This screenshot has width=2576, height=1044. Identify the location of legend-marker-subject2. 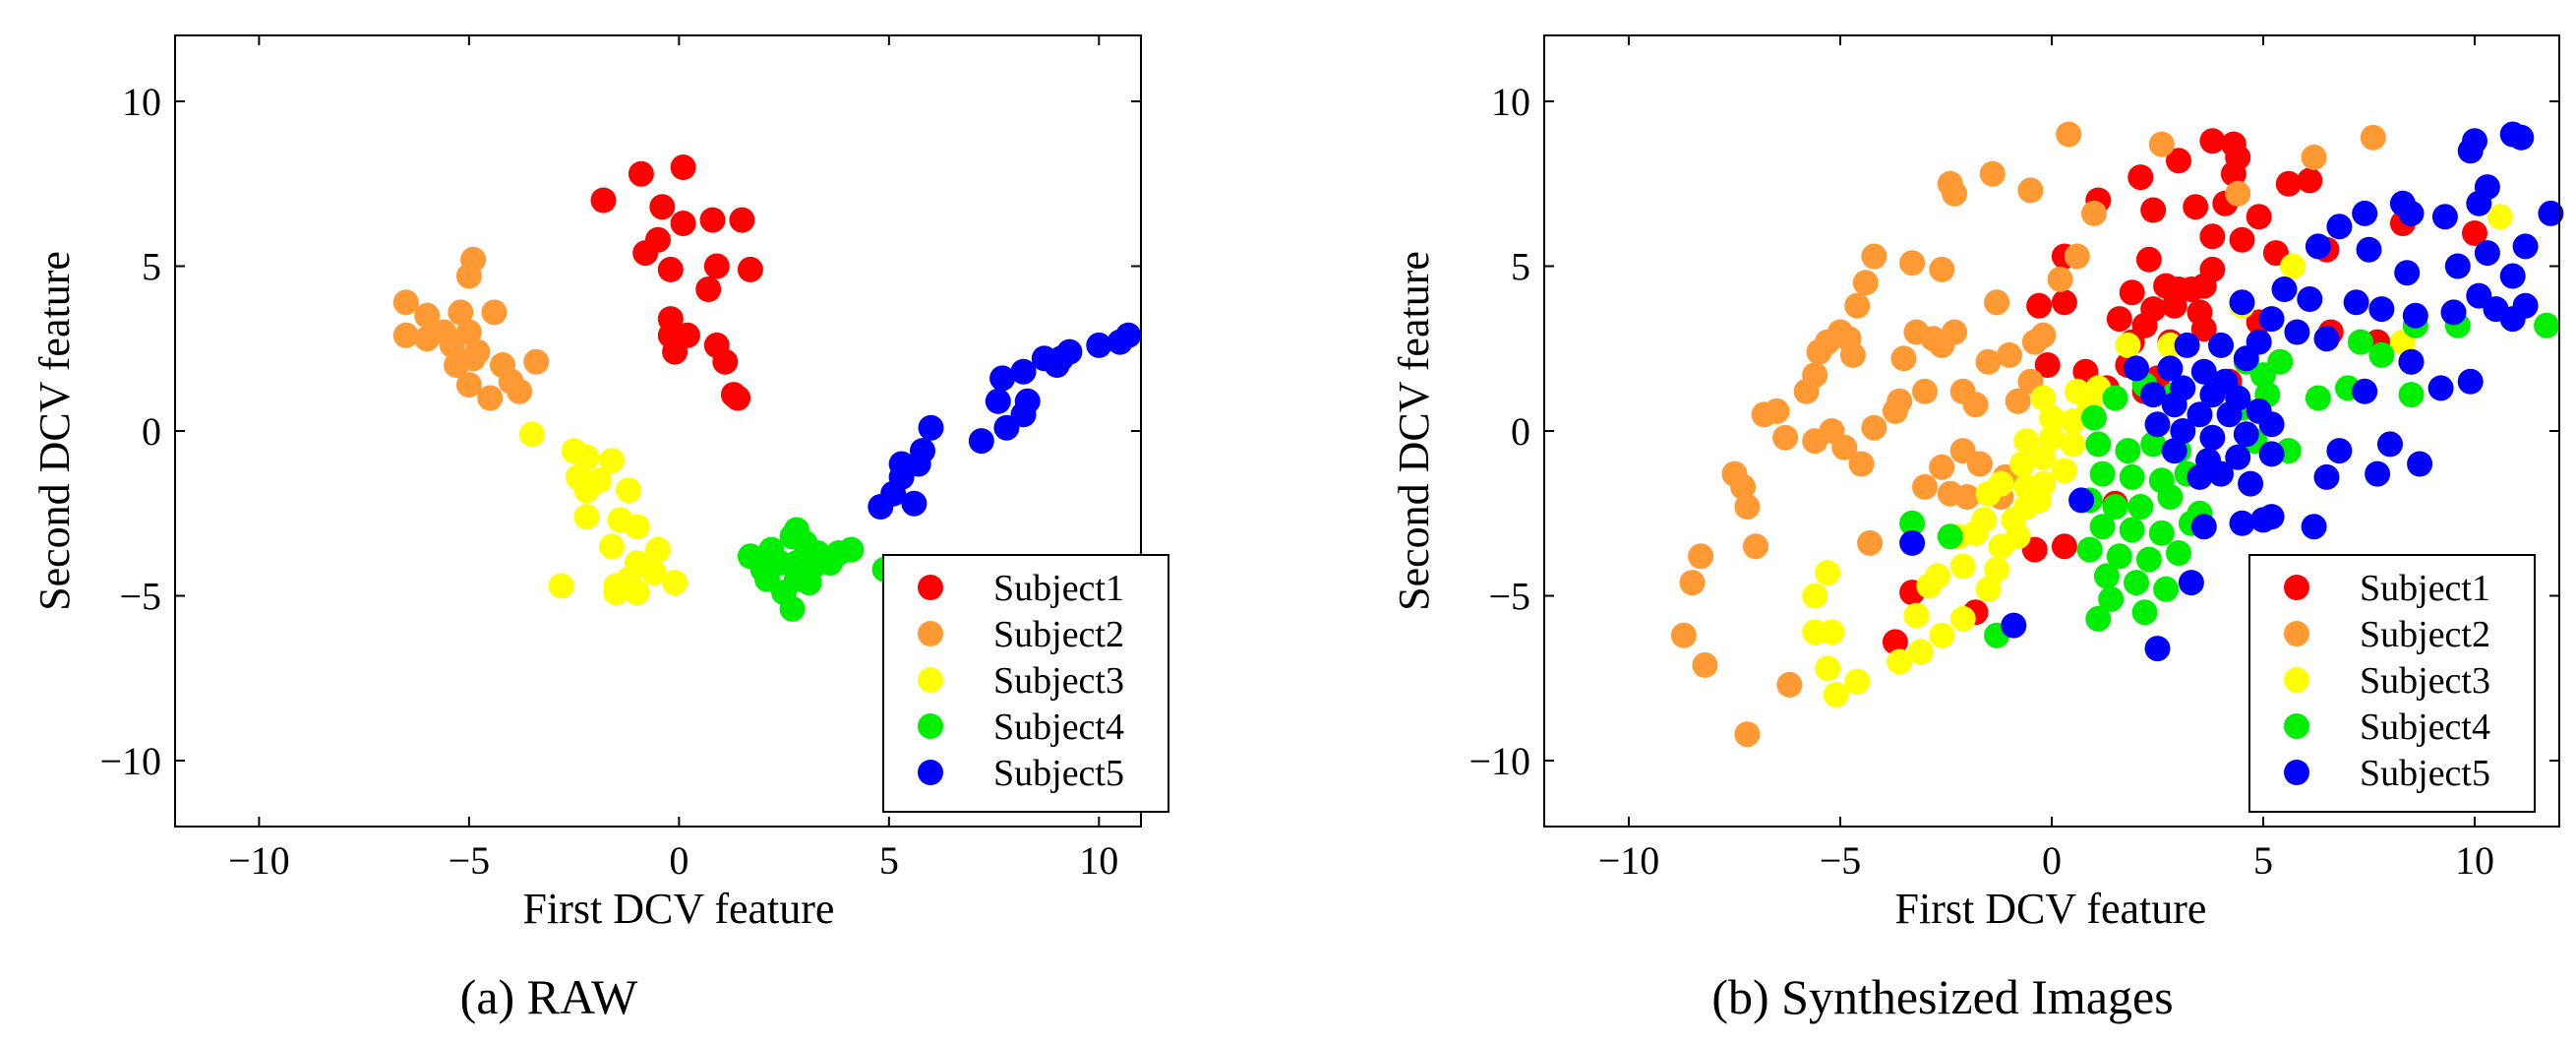
(931, 633).